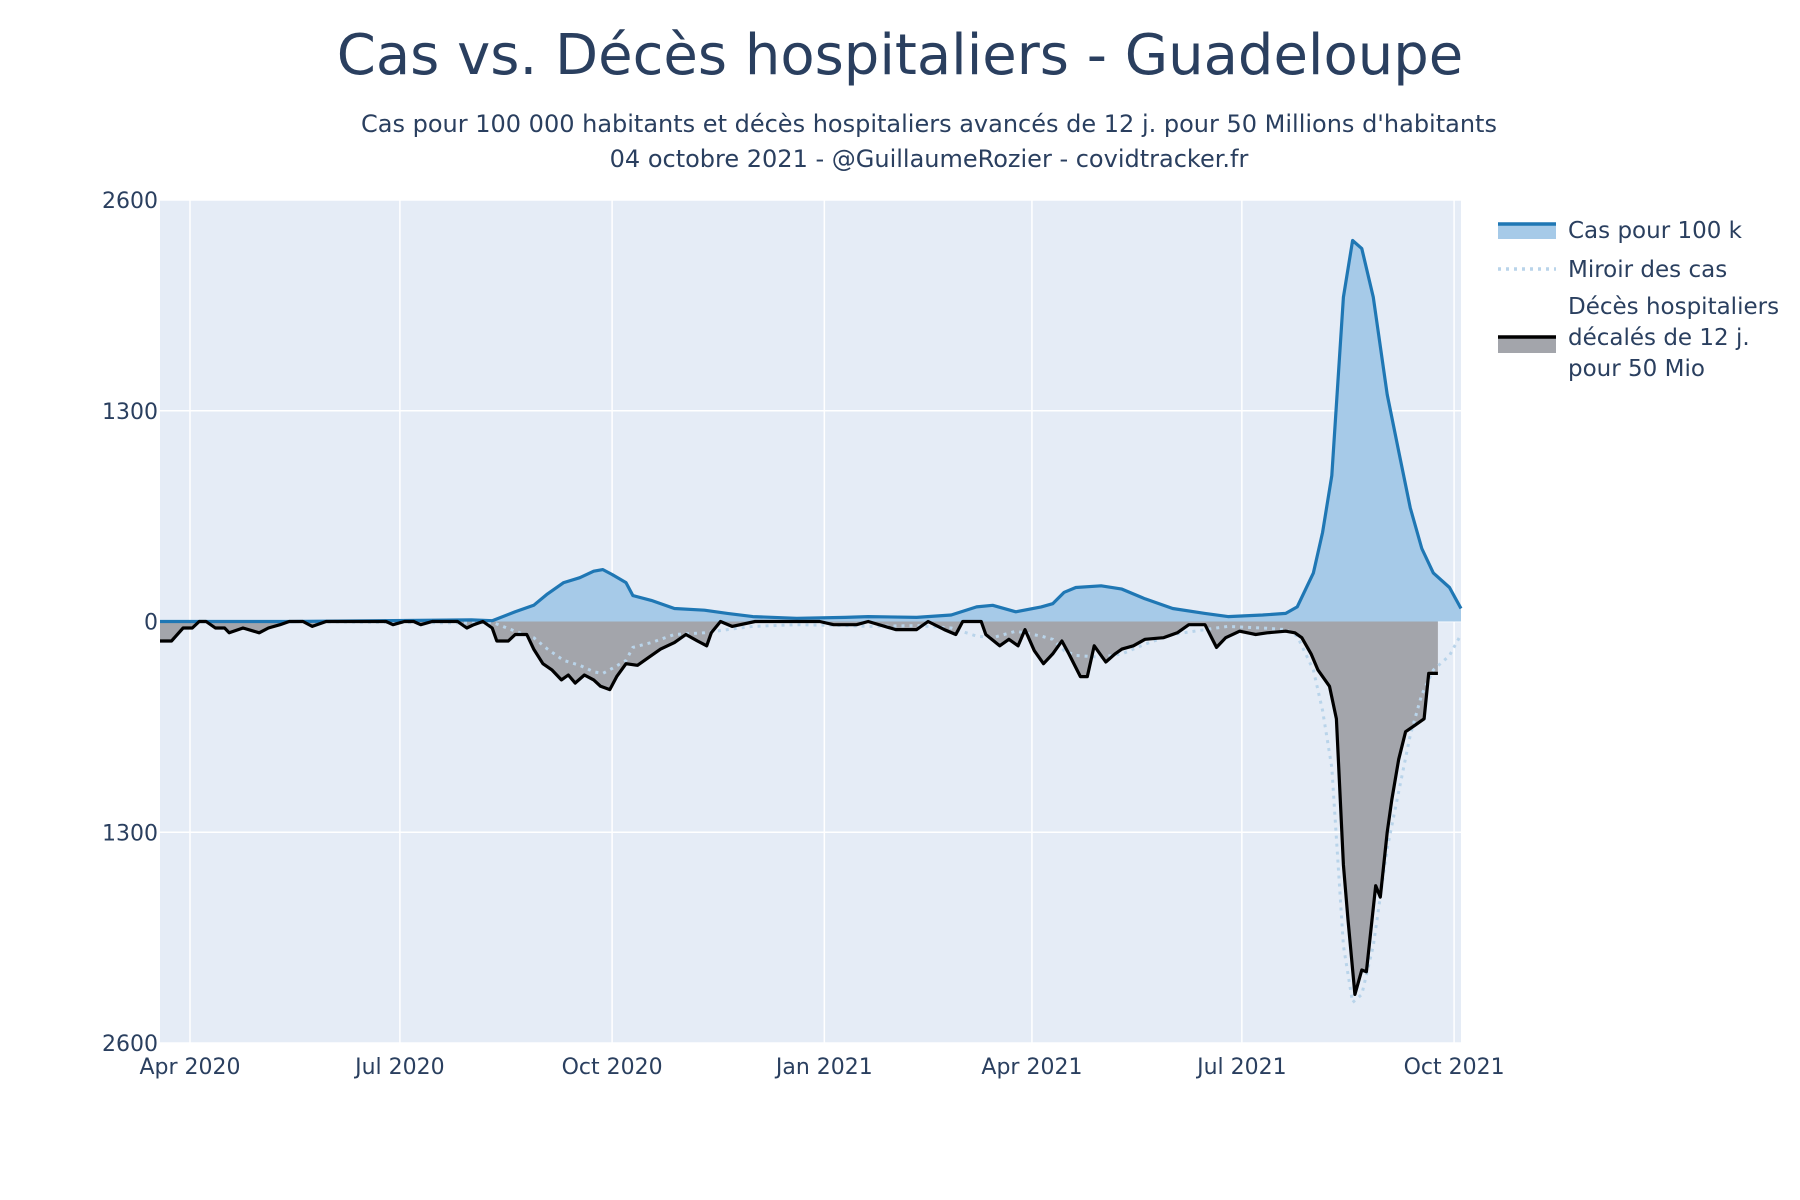 The image size is (1800, 1200). What do you see at coordinates (130, 412) in the screenshot?
I see `y-tick-label-1: 1300` at bounding box center [130, 412].